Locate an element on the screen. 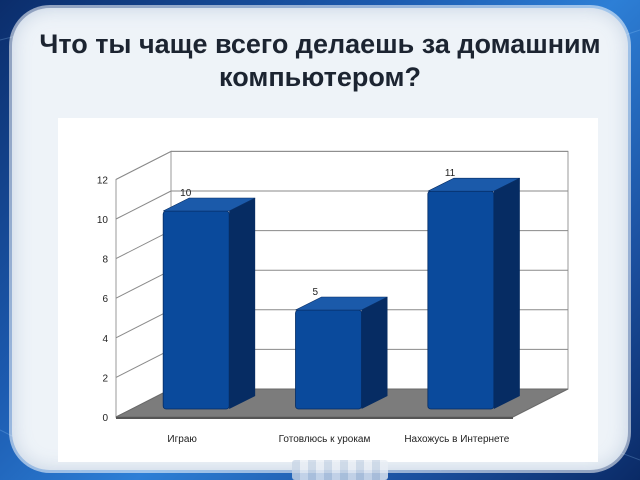 The width and height of the screenshot is (640, 480). y-tick-label: 10 is located at coordinates (103, 220).